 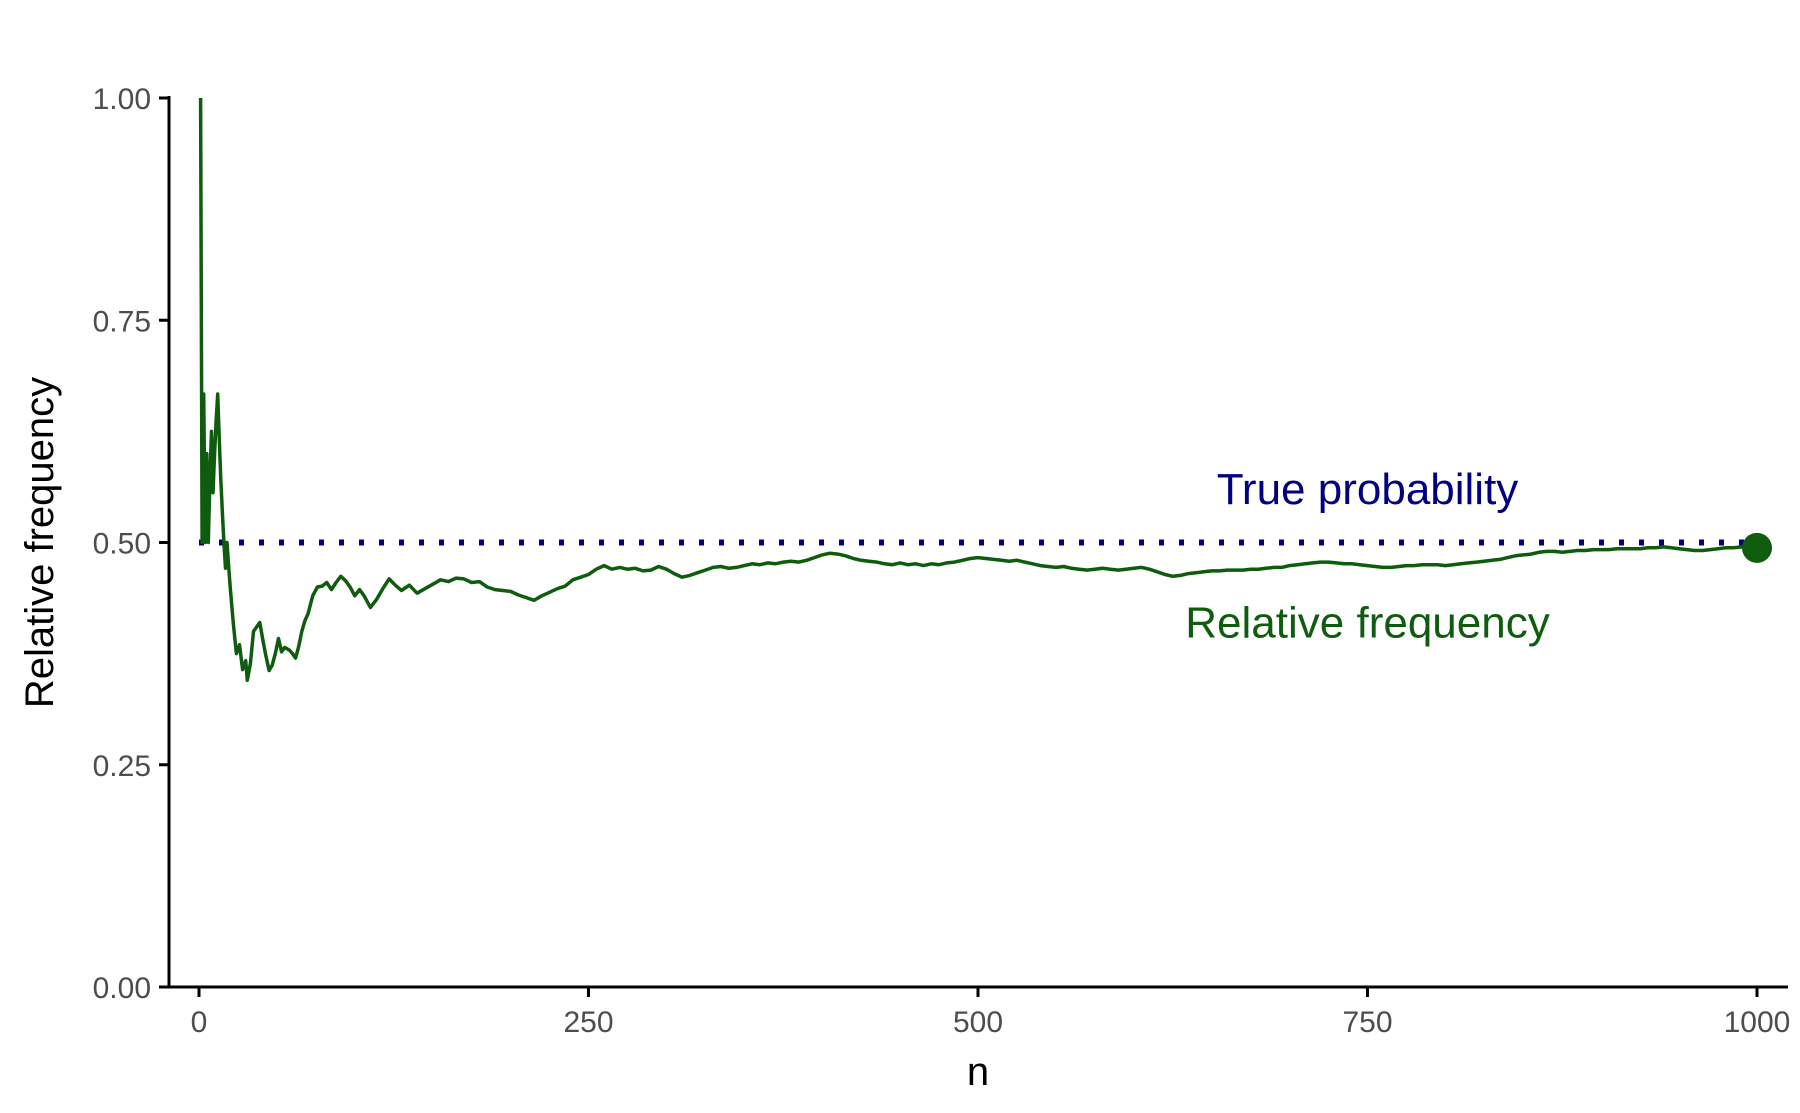 I want to click on relative-frequency-label: Relative frequency, so click(x=1367, y=623).